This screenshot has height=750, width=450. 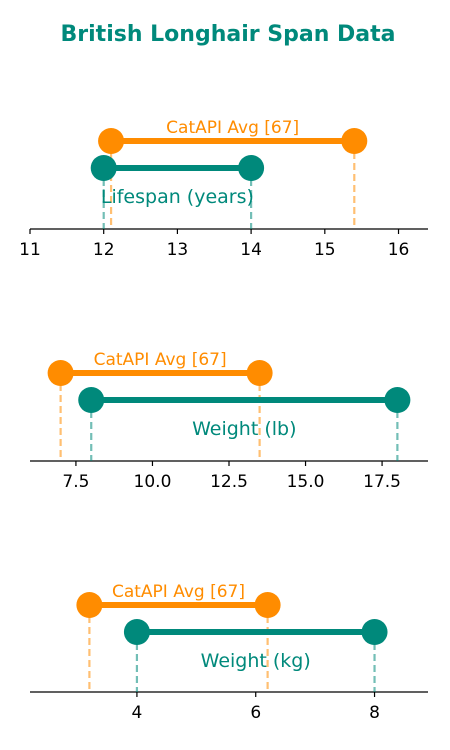 I want to click on series-label: Lifespan (years), so click(x=177, y=197).